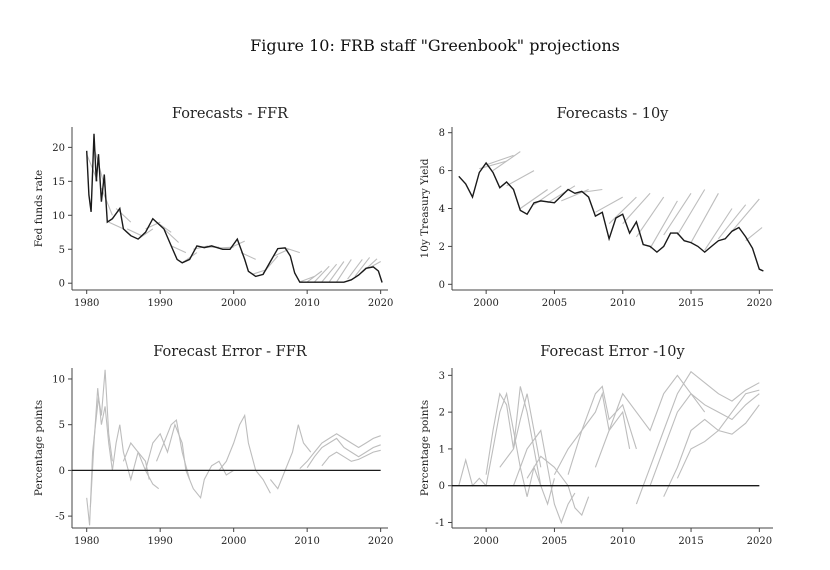 The image size is (830, 570). What do you see at coordinates (612, 352) in the screenshot?
I see `panel-title: Forecast Error -10y` at bounding box center [612, 352].